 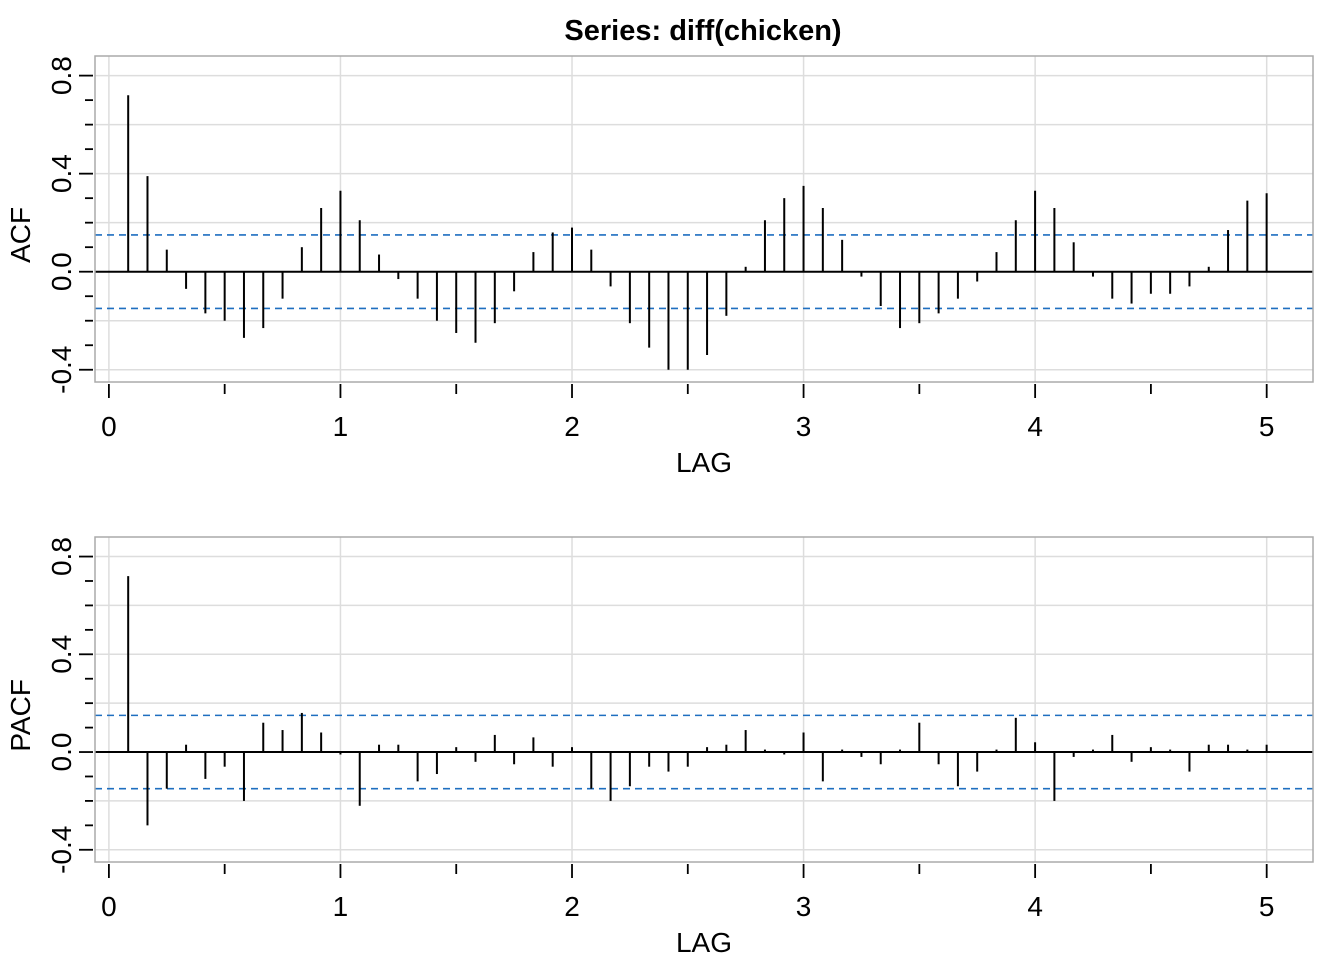 I want to click on pacf-x-tick-label: 2, so click(x=572, y=906).